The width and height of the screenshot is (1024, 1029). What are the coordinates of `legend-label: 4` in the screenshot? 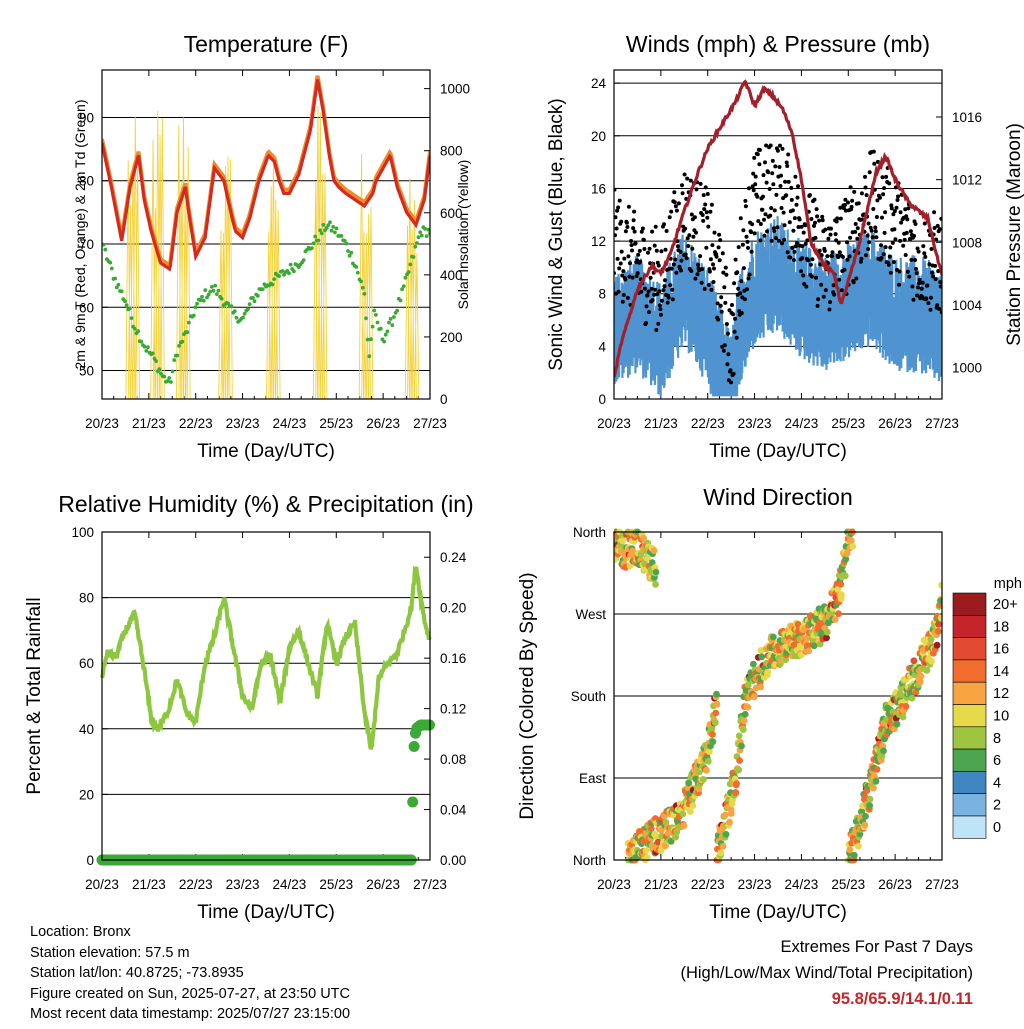 It's located at (997, 783).